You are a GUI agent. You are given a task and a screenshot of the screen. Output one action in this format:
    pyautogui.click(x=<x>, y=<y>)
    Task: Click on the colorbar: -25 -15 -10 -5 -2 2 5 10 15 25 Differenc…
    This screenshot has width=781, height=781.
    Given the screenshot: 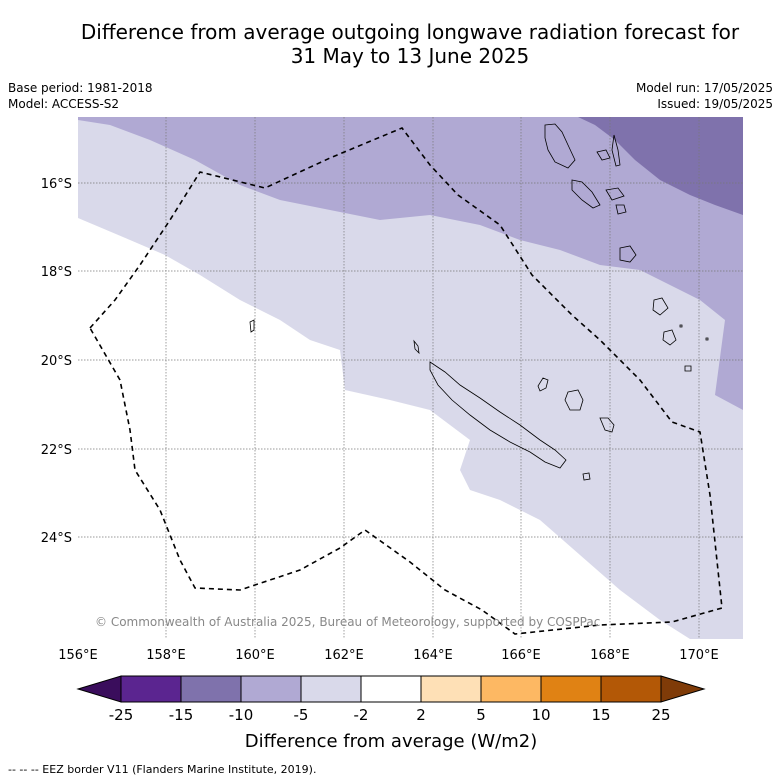 What is the action you would take?
    pyautogui.click(x=391, y=713)
    